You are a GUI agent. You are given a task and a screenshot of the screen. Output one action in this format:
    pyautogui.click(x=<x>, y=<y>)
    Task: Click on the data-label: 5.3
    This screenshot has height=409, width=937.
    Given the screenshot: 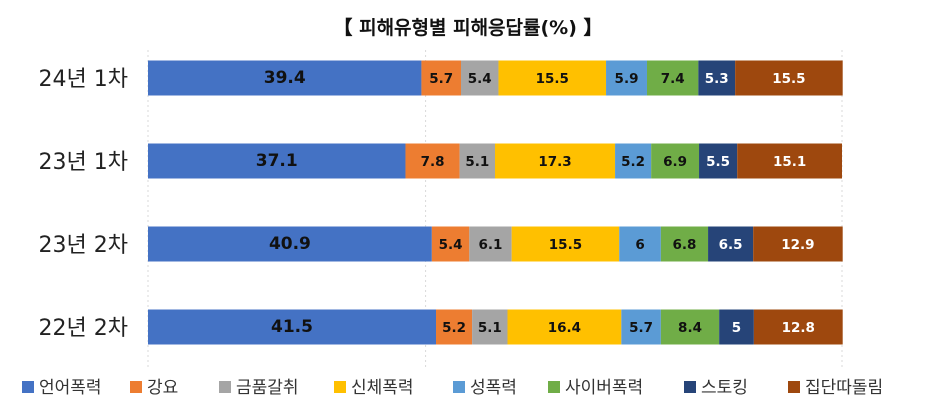 What is the action you would take?
    pyautogui.click(x=717, y=79)
    